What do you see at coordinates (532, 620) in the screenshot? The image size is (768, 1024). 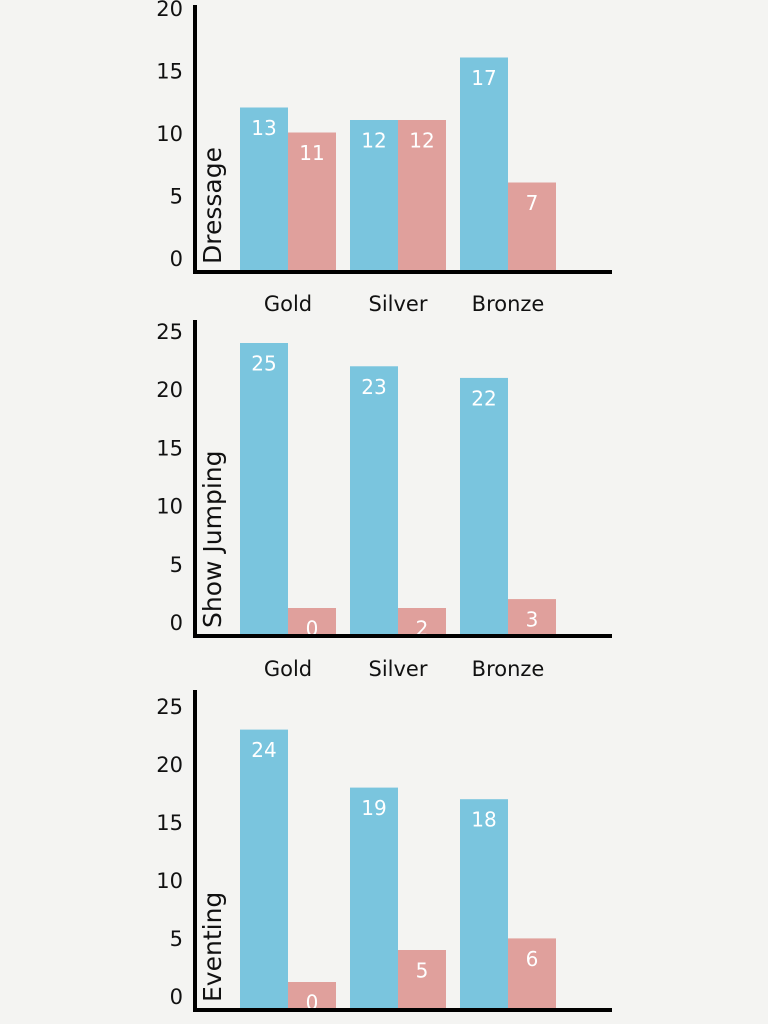 I see `value-label: 3` at bounding box center [532, 620].